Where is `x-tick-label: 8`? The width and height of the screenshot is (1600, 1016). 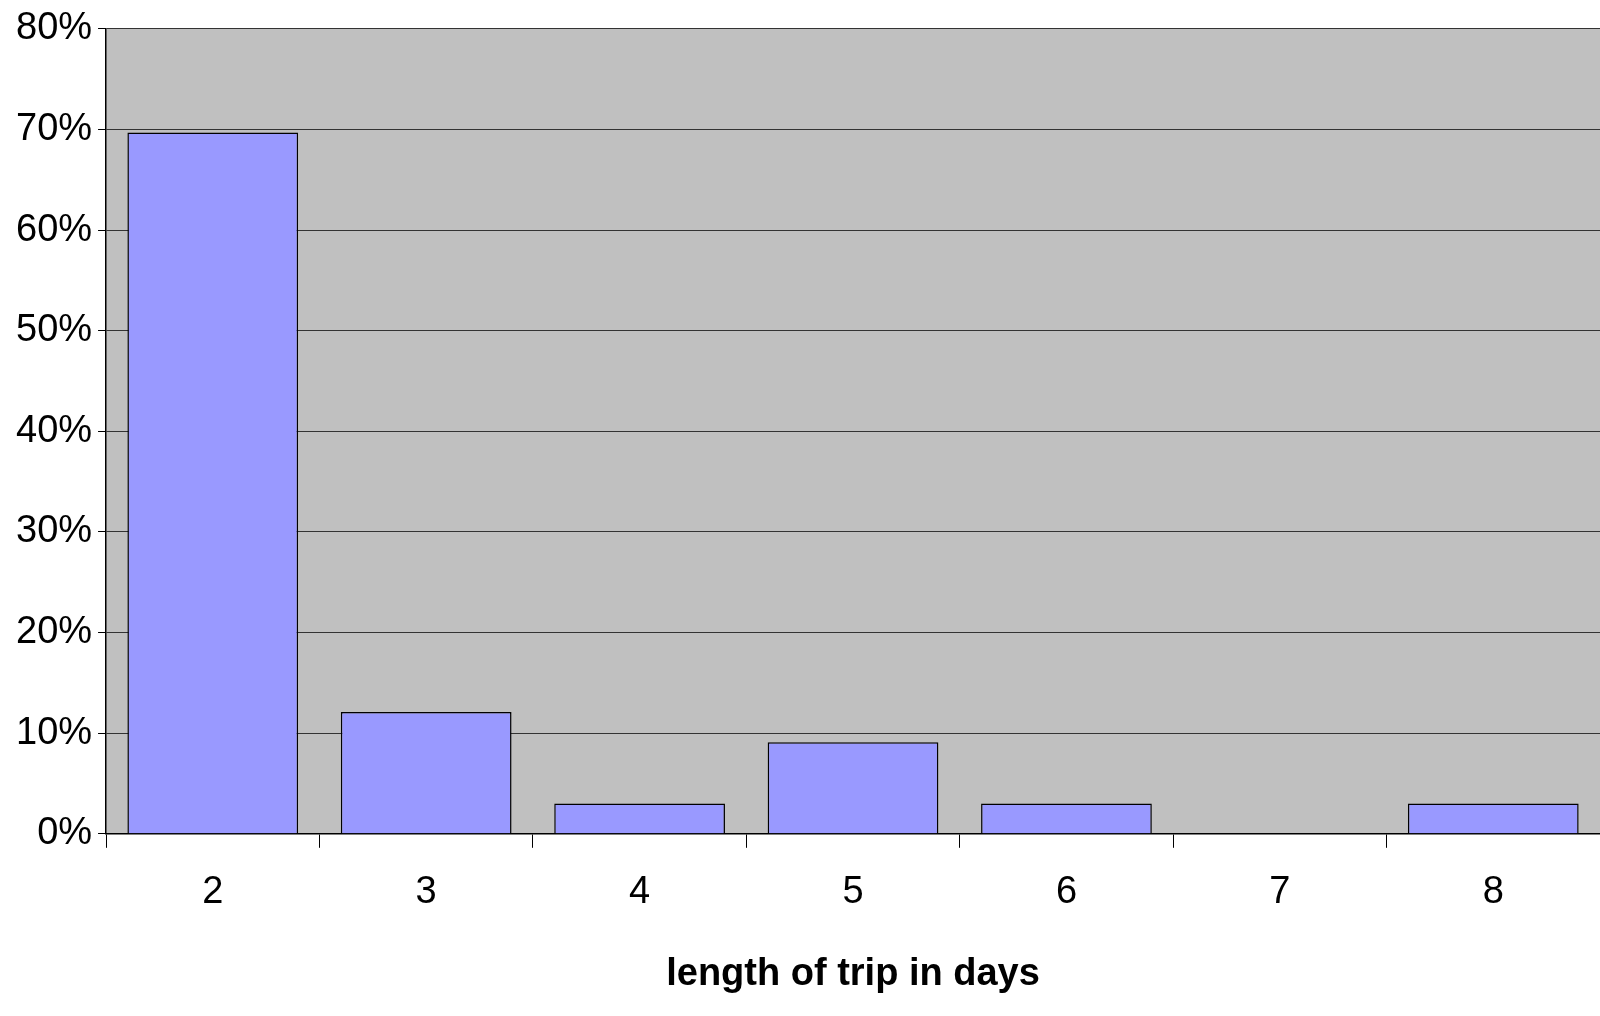 x-tick-label: 8 is located at coordinates (1493, 890).